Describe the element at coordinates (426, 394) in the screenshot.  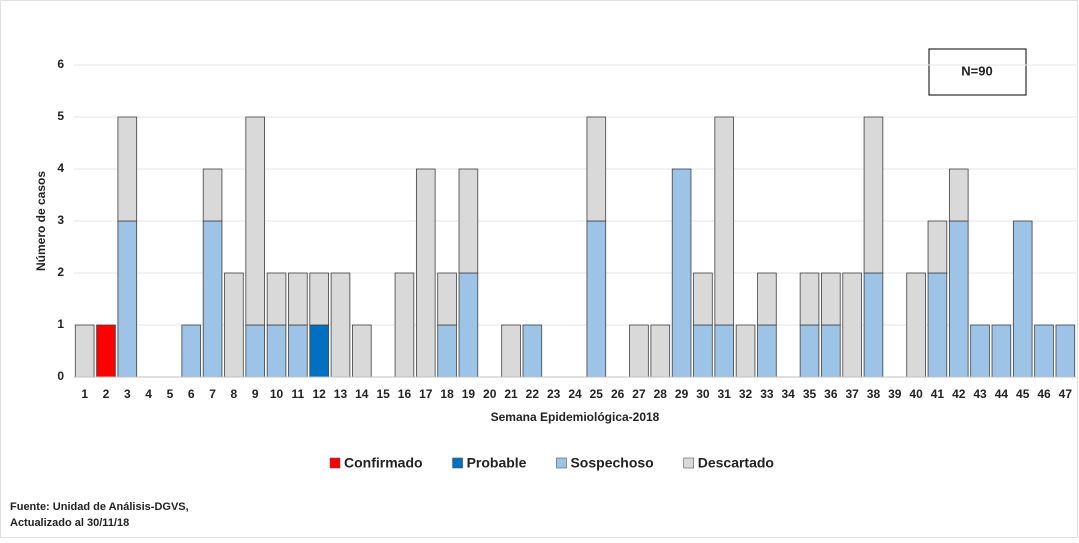
I see `x-tick-label: 17` at that location.